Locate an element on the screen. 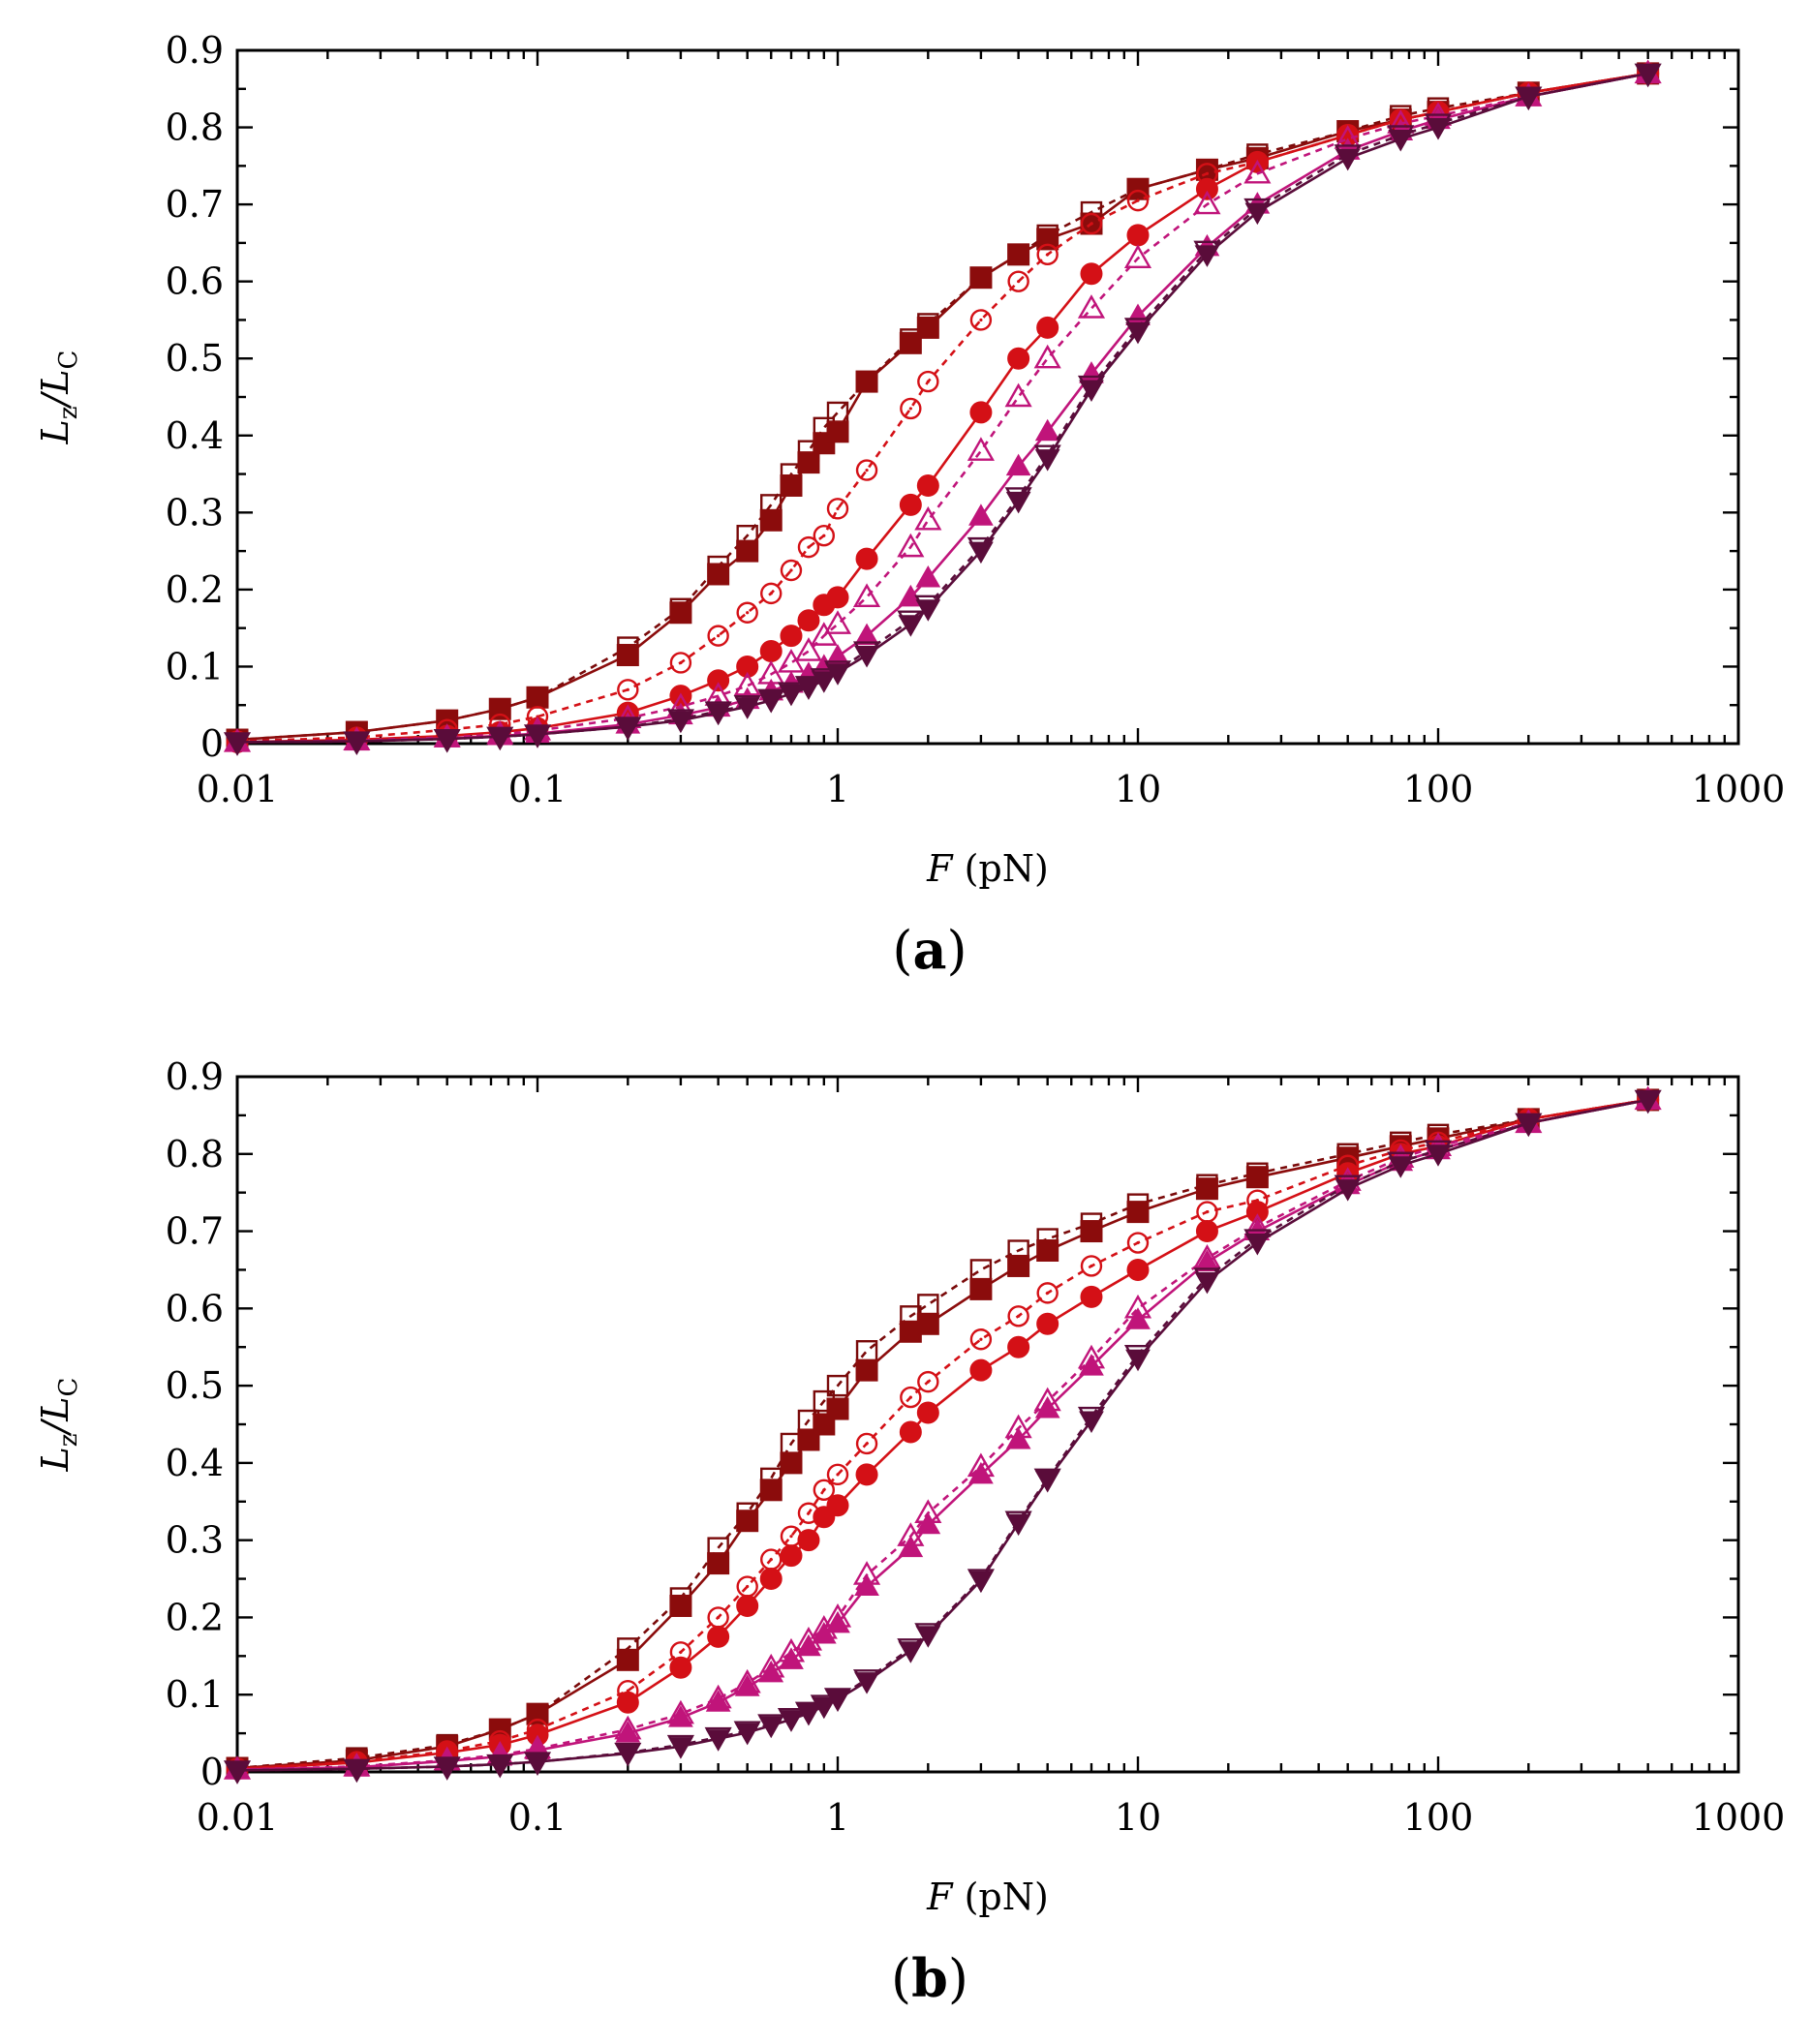  x-axis-label: F (pN) is located at coordinates (988, 868).